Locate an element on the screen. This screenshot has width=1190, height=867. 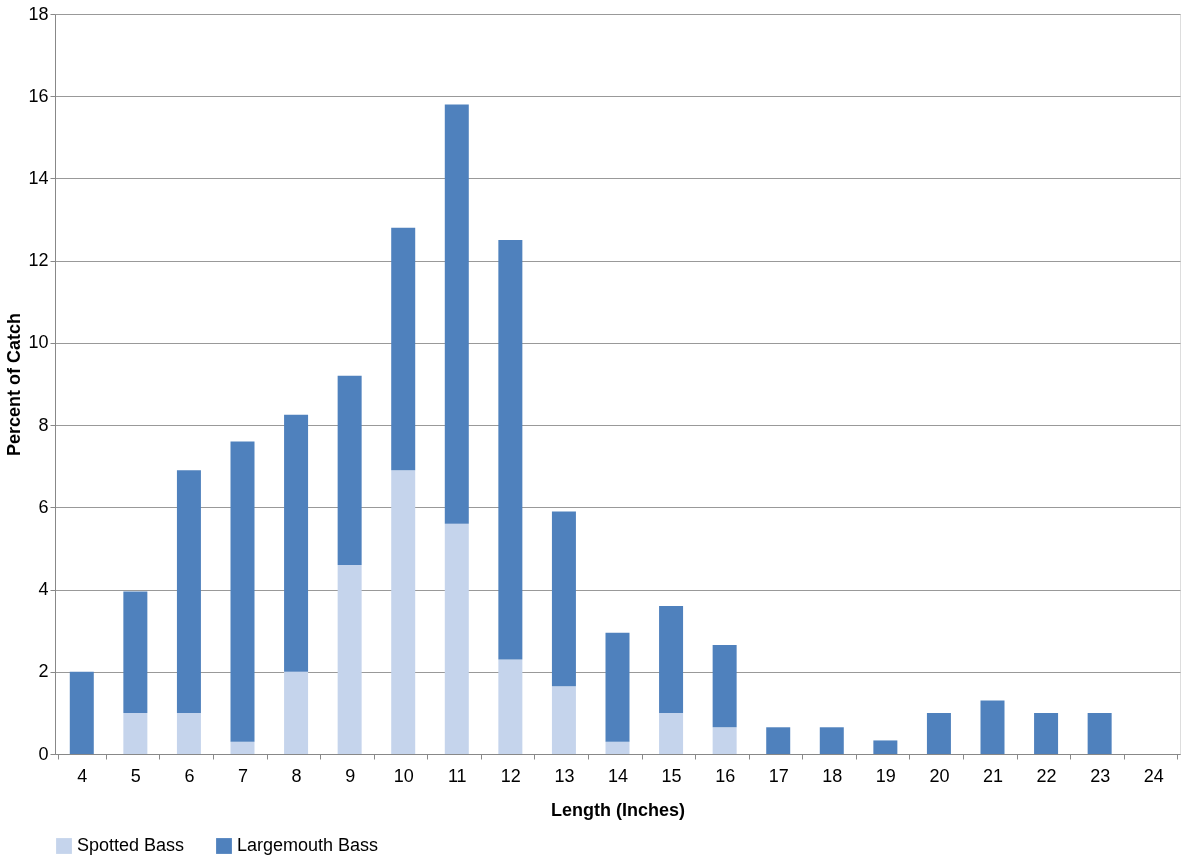
x-tick-label: 8 is located at coordinates (296, 775).